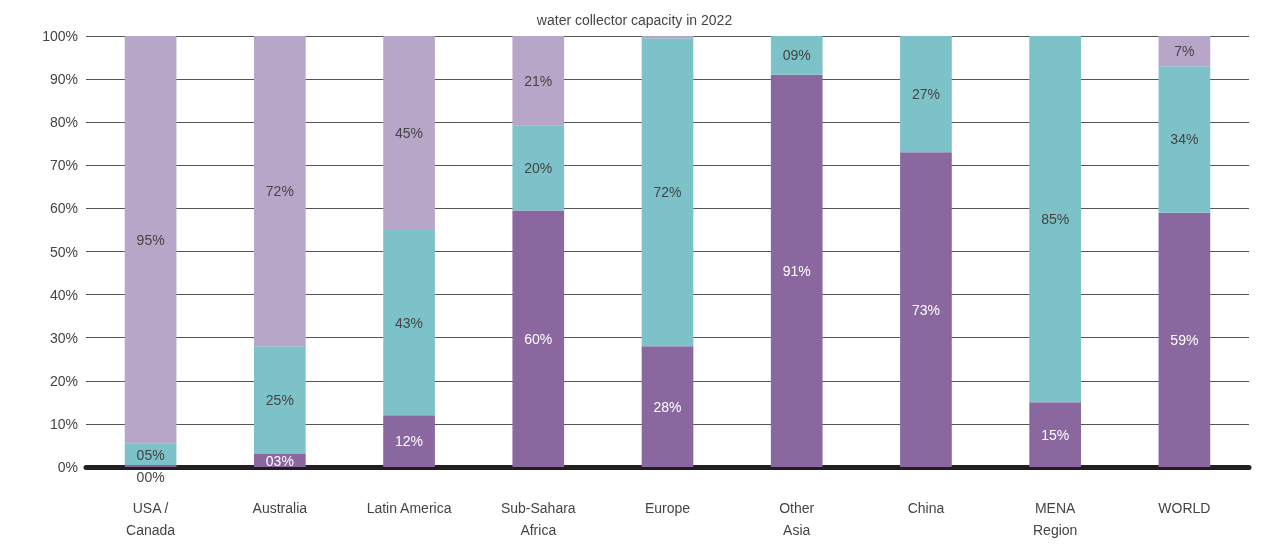 The image size is (1269, 549). I want to click on data-label: 27%, so click(925, 94).